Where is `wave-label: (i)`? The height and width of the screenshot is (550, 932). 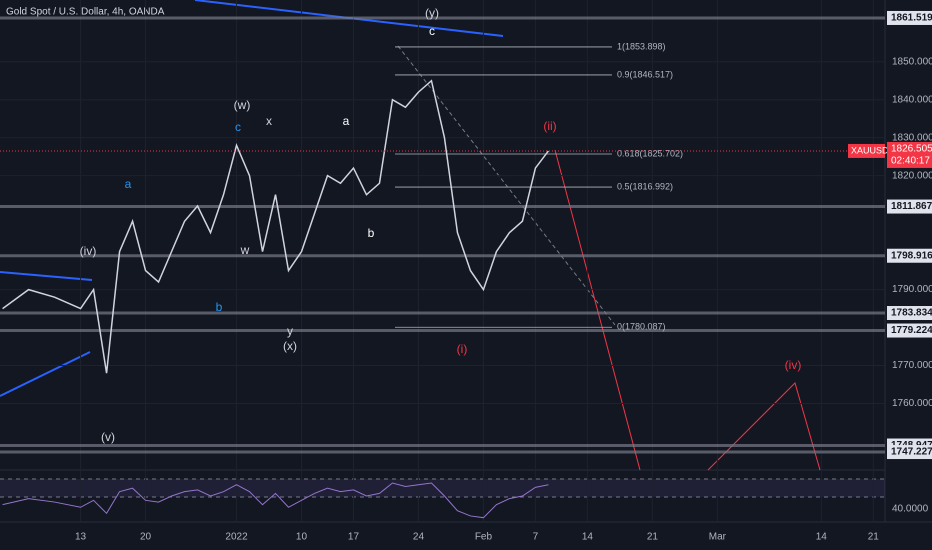
wave-label: (i) is located at coordinates (462, 349).